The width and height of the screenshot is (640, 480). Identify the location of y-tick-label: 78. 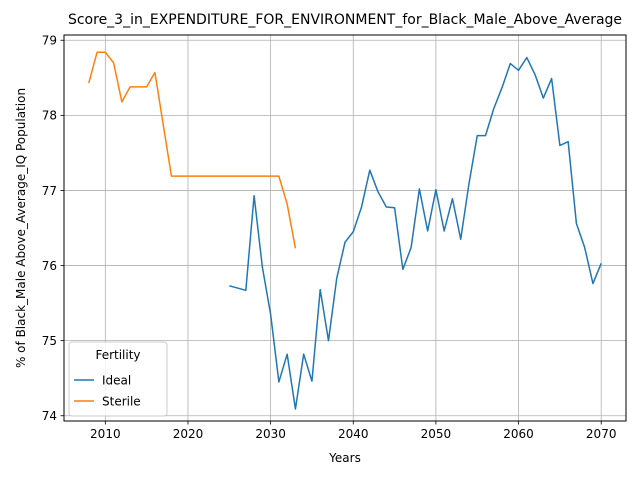
(49, 116).